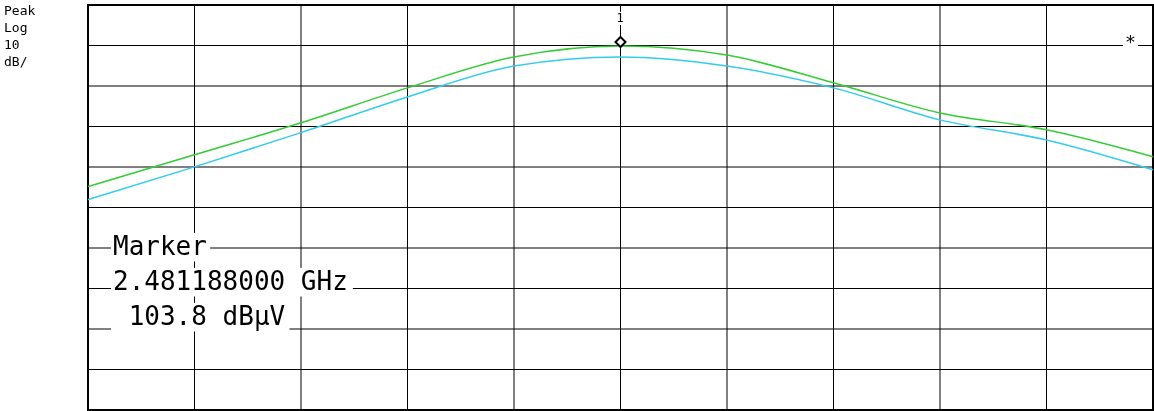  Describe the element at coordinates (12, 44) in the screenshot. I see `text: 10` at that location.